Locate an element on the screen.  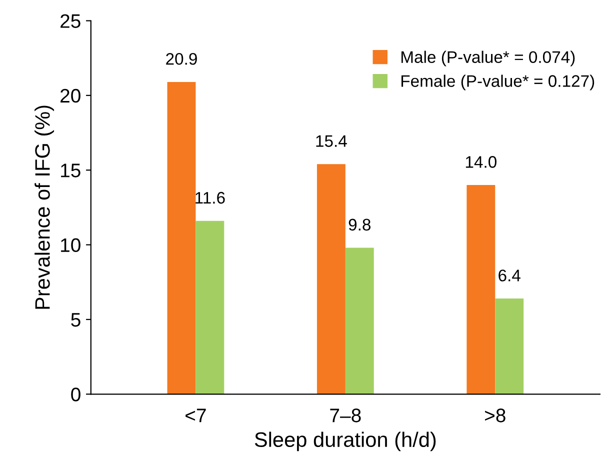
y-tick-label: 5 is located at coordinates (75, 320).